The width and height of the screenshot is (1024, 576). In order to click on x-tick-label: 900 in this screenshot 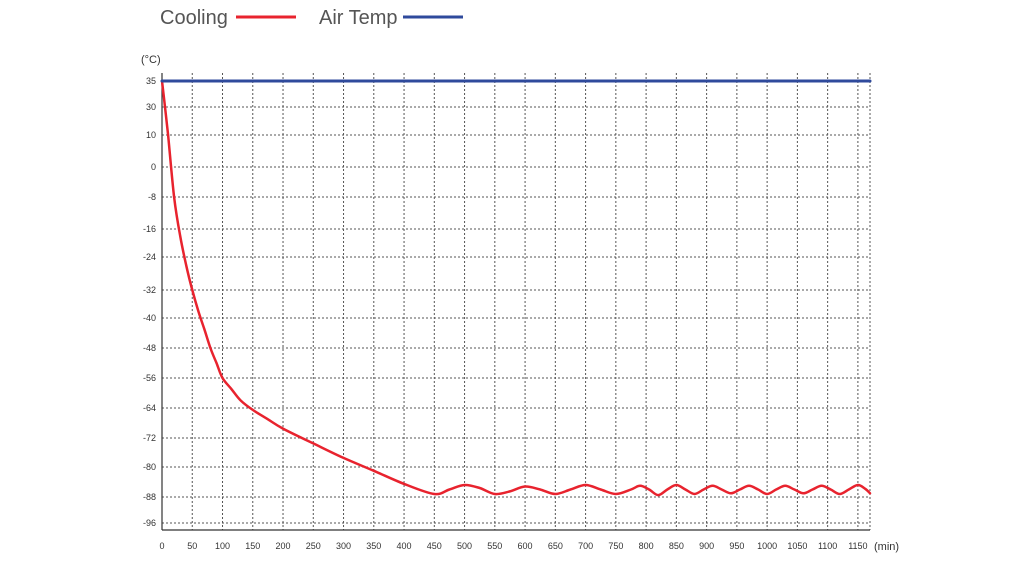, I will do `click(706, 546)`.